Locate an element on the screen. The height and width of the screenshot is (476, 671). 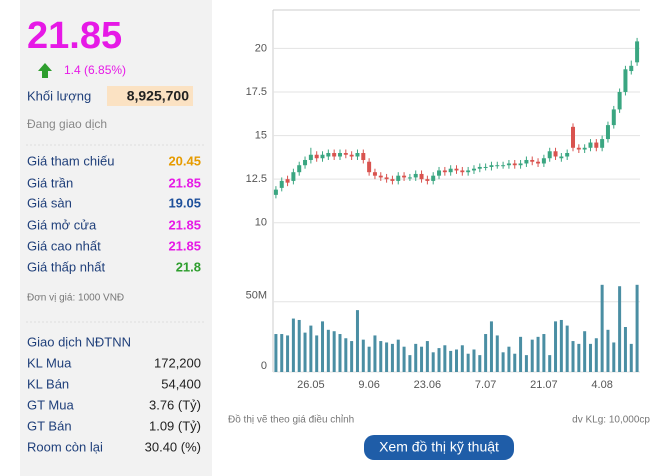
volume-value: 8,925,700 is located at coordinates (158, 96).